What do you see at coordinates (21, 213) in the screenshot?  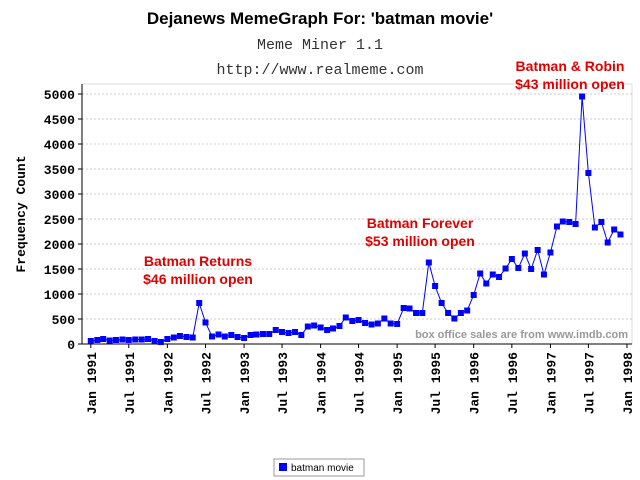 I see `y-axis-label: Frequency Count` at bounding box center [21, 213].